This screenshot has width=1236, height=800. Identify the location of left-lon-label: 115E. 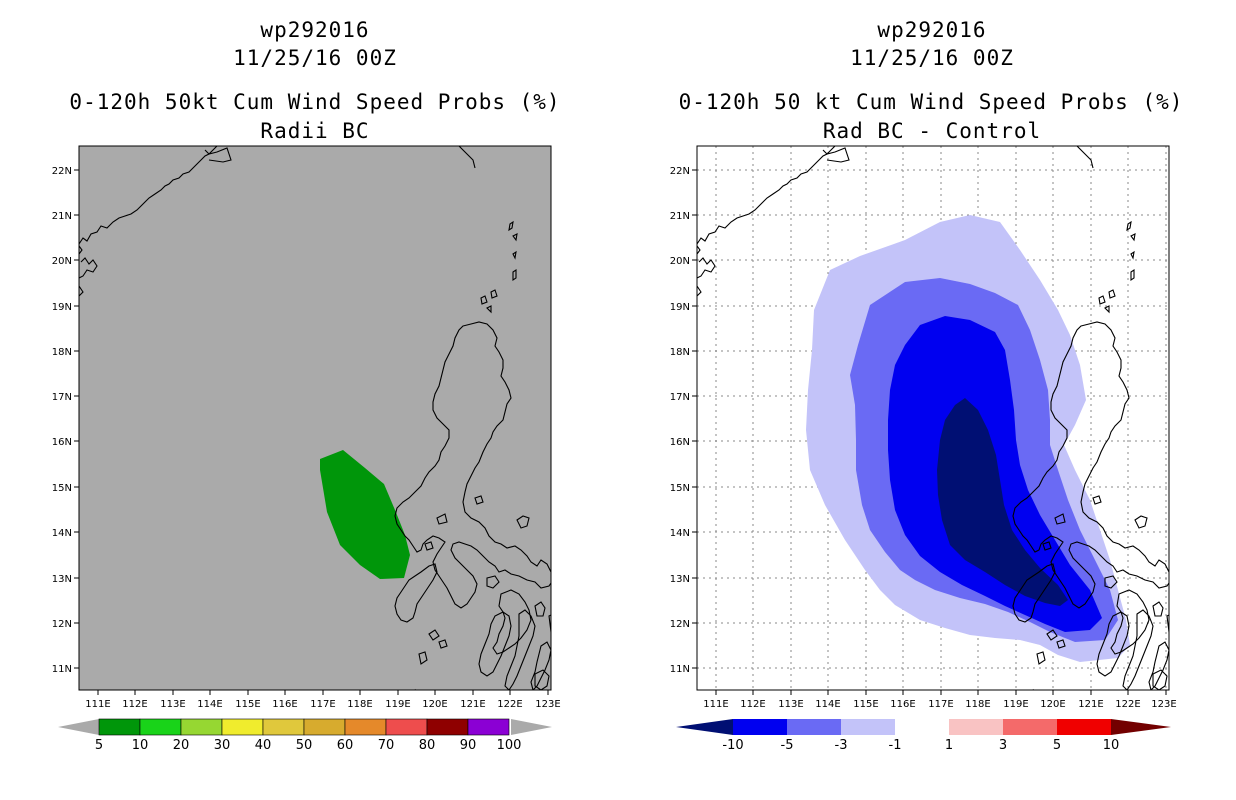
(247, 704).